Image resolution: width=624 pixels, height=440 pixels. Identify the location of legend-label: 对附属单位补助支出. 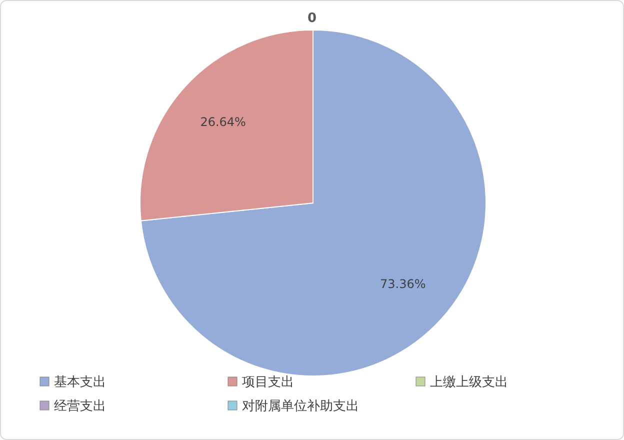
(300, 406).